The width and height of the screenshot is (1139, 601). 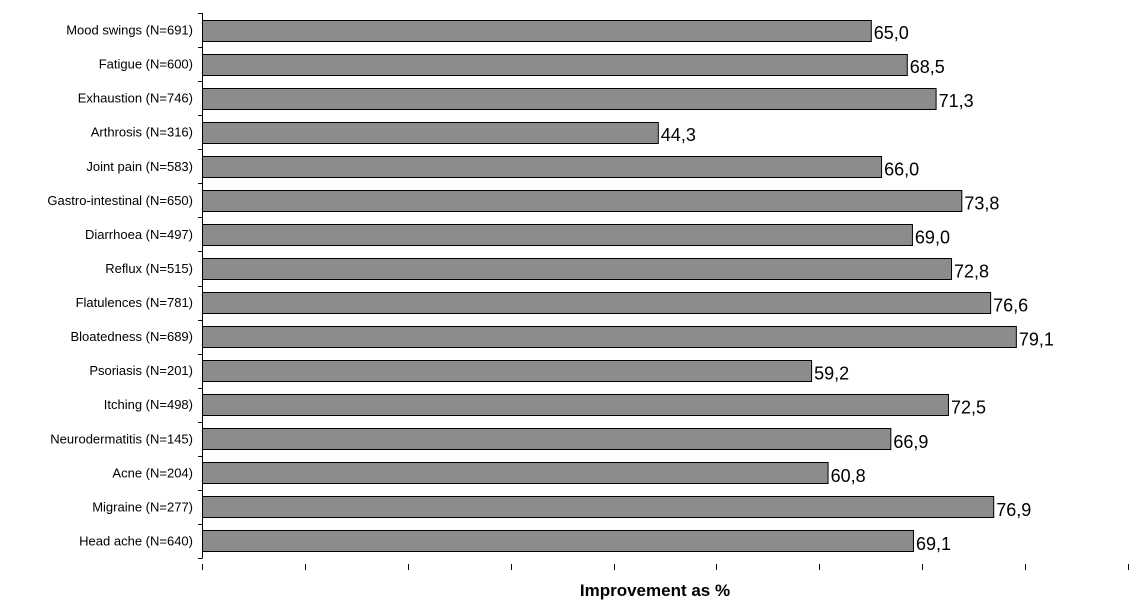 What do you see at coordinates (968, 408) in the screenshot?
I see `value-label: 72,5` at bounding box center [968, 408].